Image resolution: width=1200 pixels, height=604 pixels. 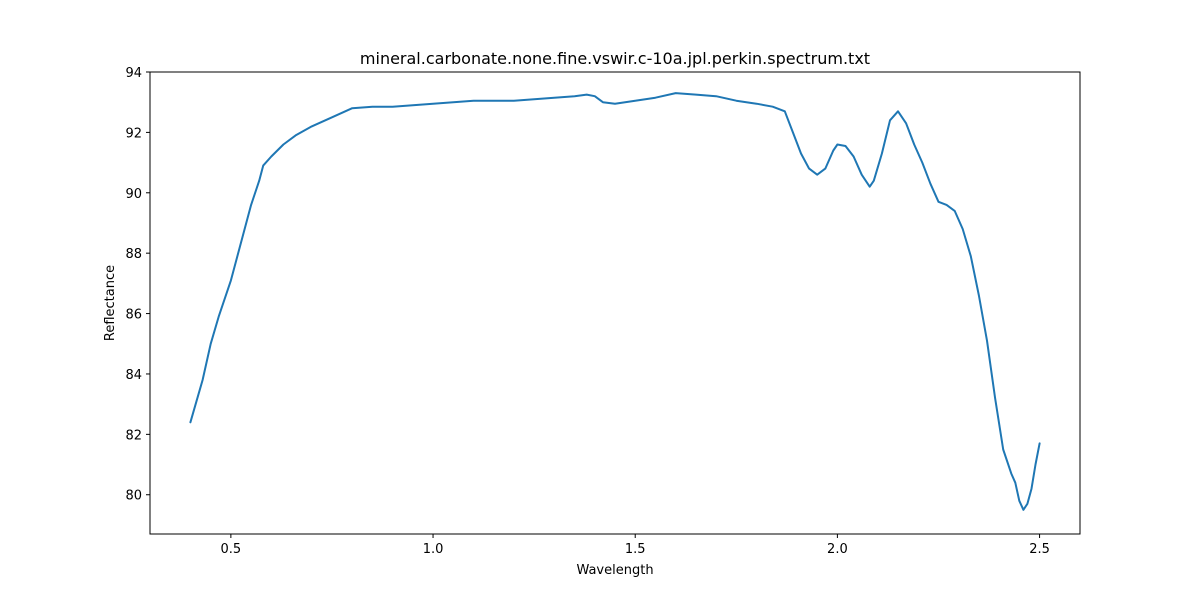 I want to click on y-tick-label: 82, so click(x=133, y=435).